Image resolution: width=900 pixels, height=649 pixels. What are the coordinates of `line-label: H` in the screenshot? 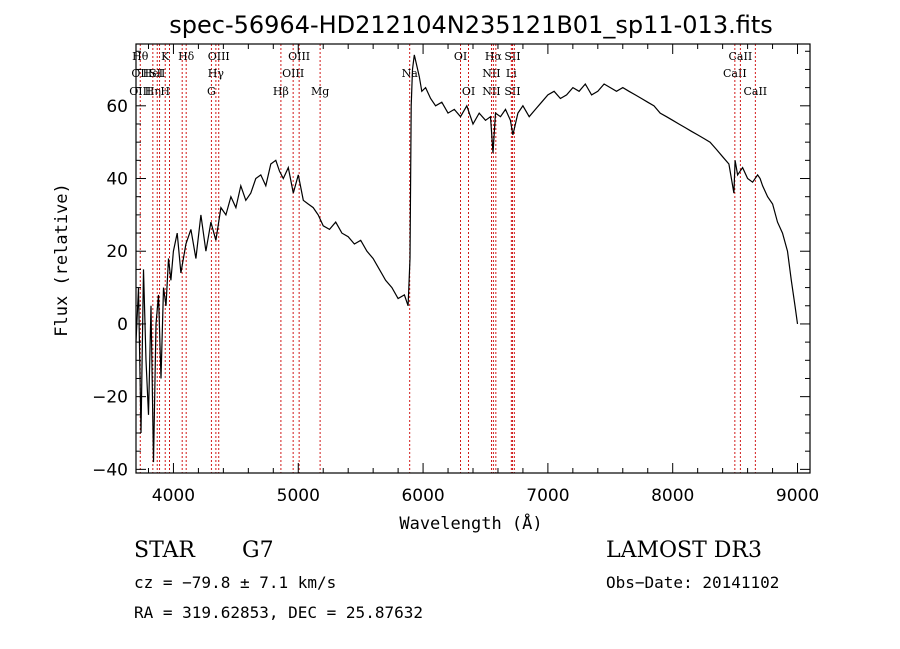 It's located at (165, 91).